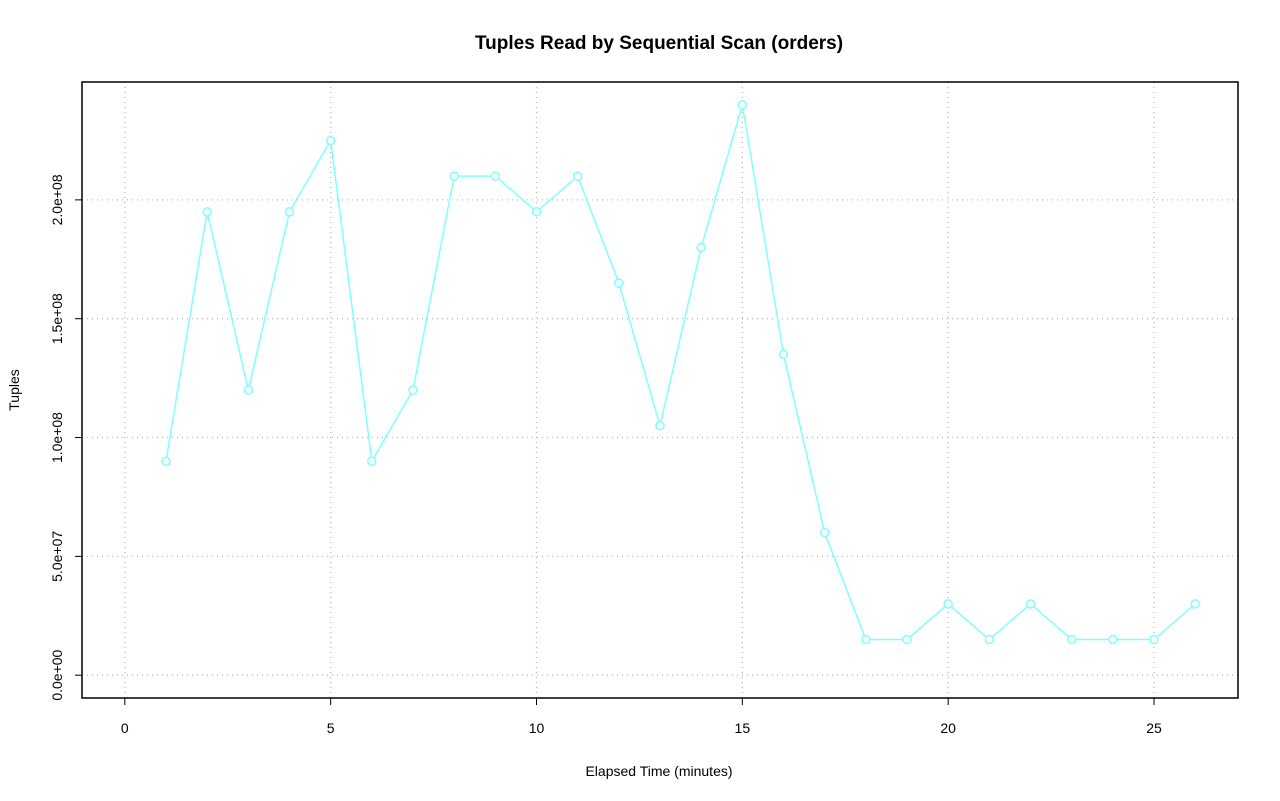 The image size is (1280, 801). I want to click on y-tick-label: 1.5e+08, so click(57, 318).